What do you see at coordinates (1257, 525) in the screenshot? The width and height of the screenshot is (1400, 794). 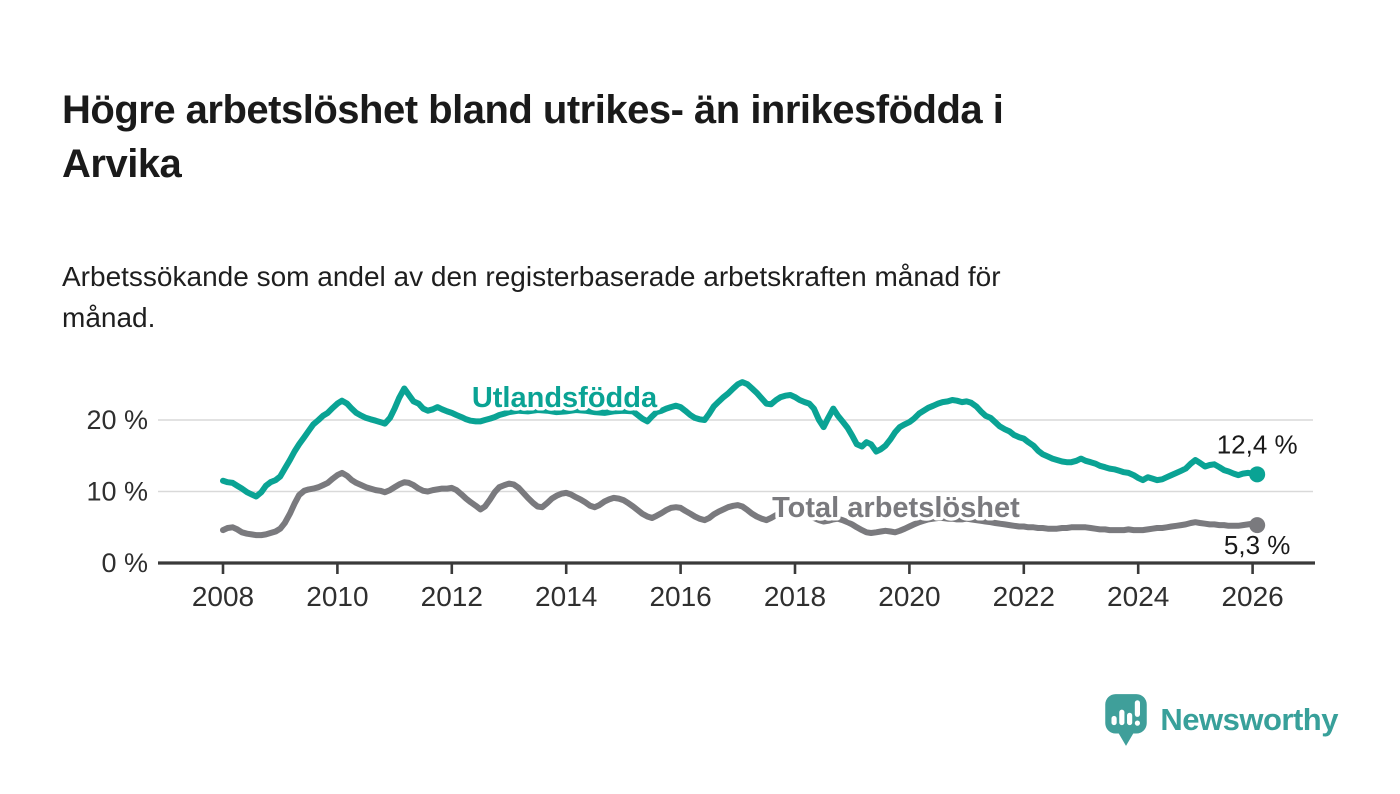 I see `series-end-dot-total-arbetsloshet` at bounding box center [1257, 525].